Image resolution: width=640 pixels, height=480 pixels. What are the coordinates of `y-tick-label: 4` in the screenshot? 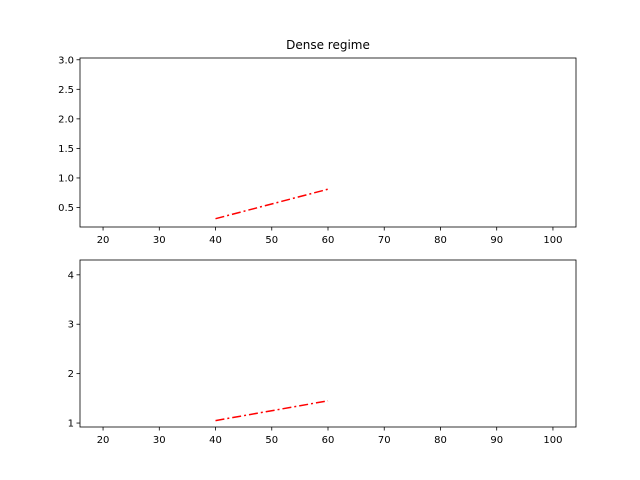 It's located at (71, 275).